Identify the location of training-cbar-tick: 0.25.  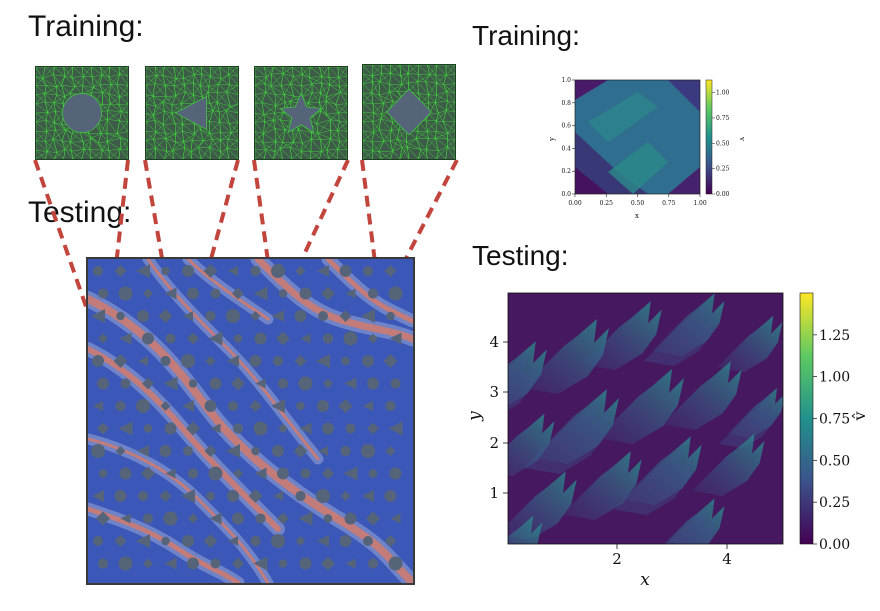
(723, 169).